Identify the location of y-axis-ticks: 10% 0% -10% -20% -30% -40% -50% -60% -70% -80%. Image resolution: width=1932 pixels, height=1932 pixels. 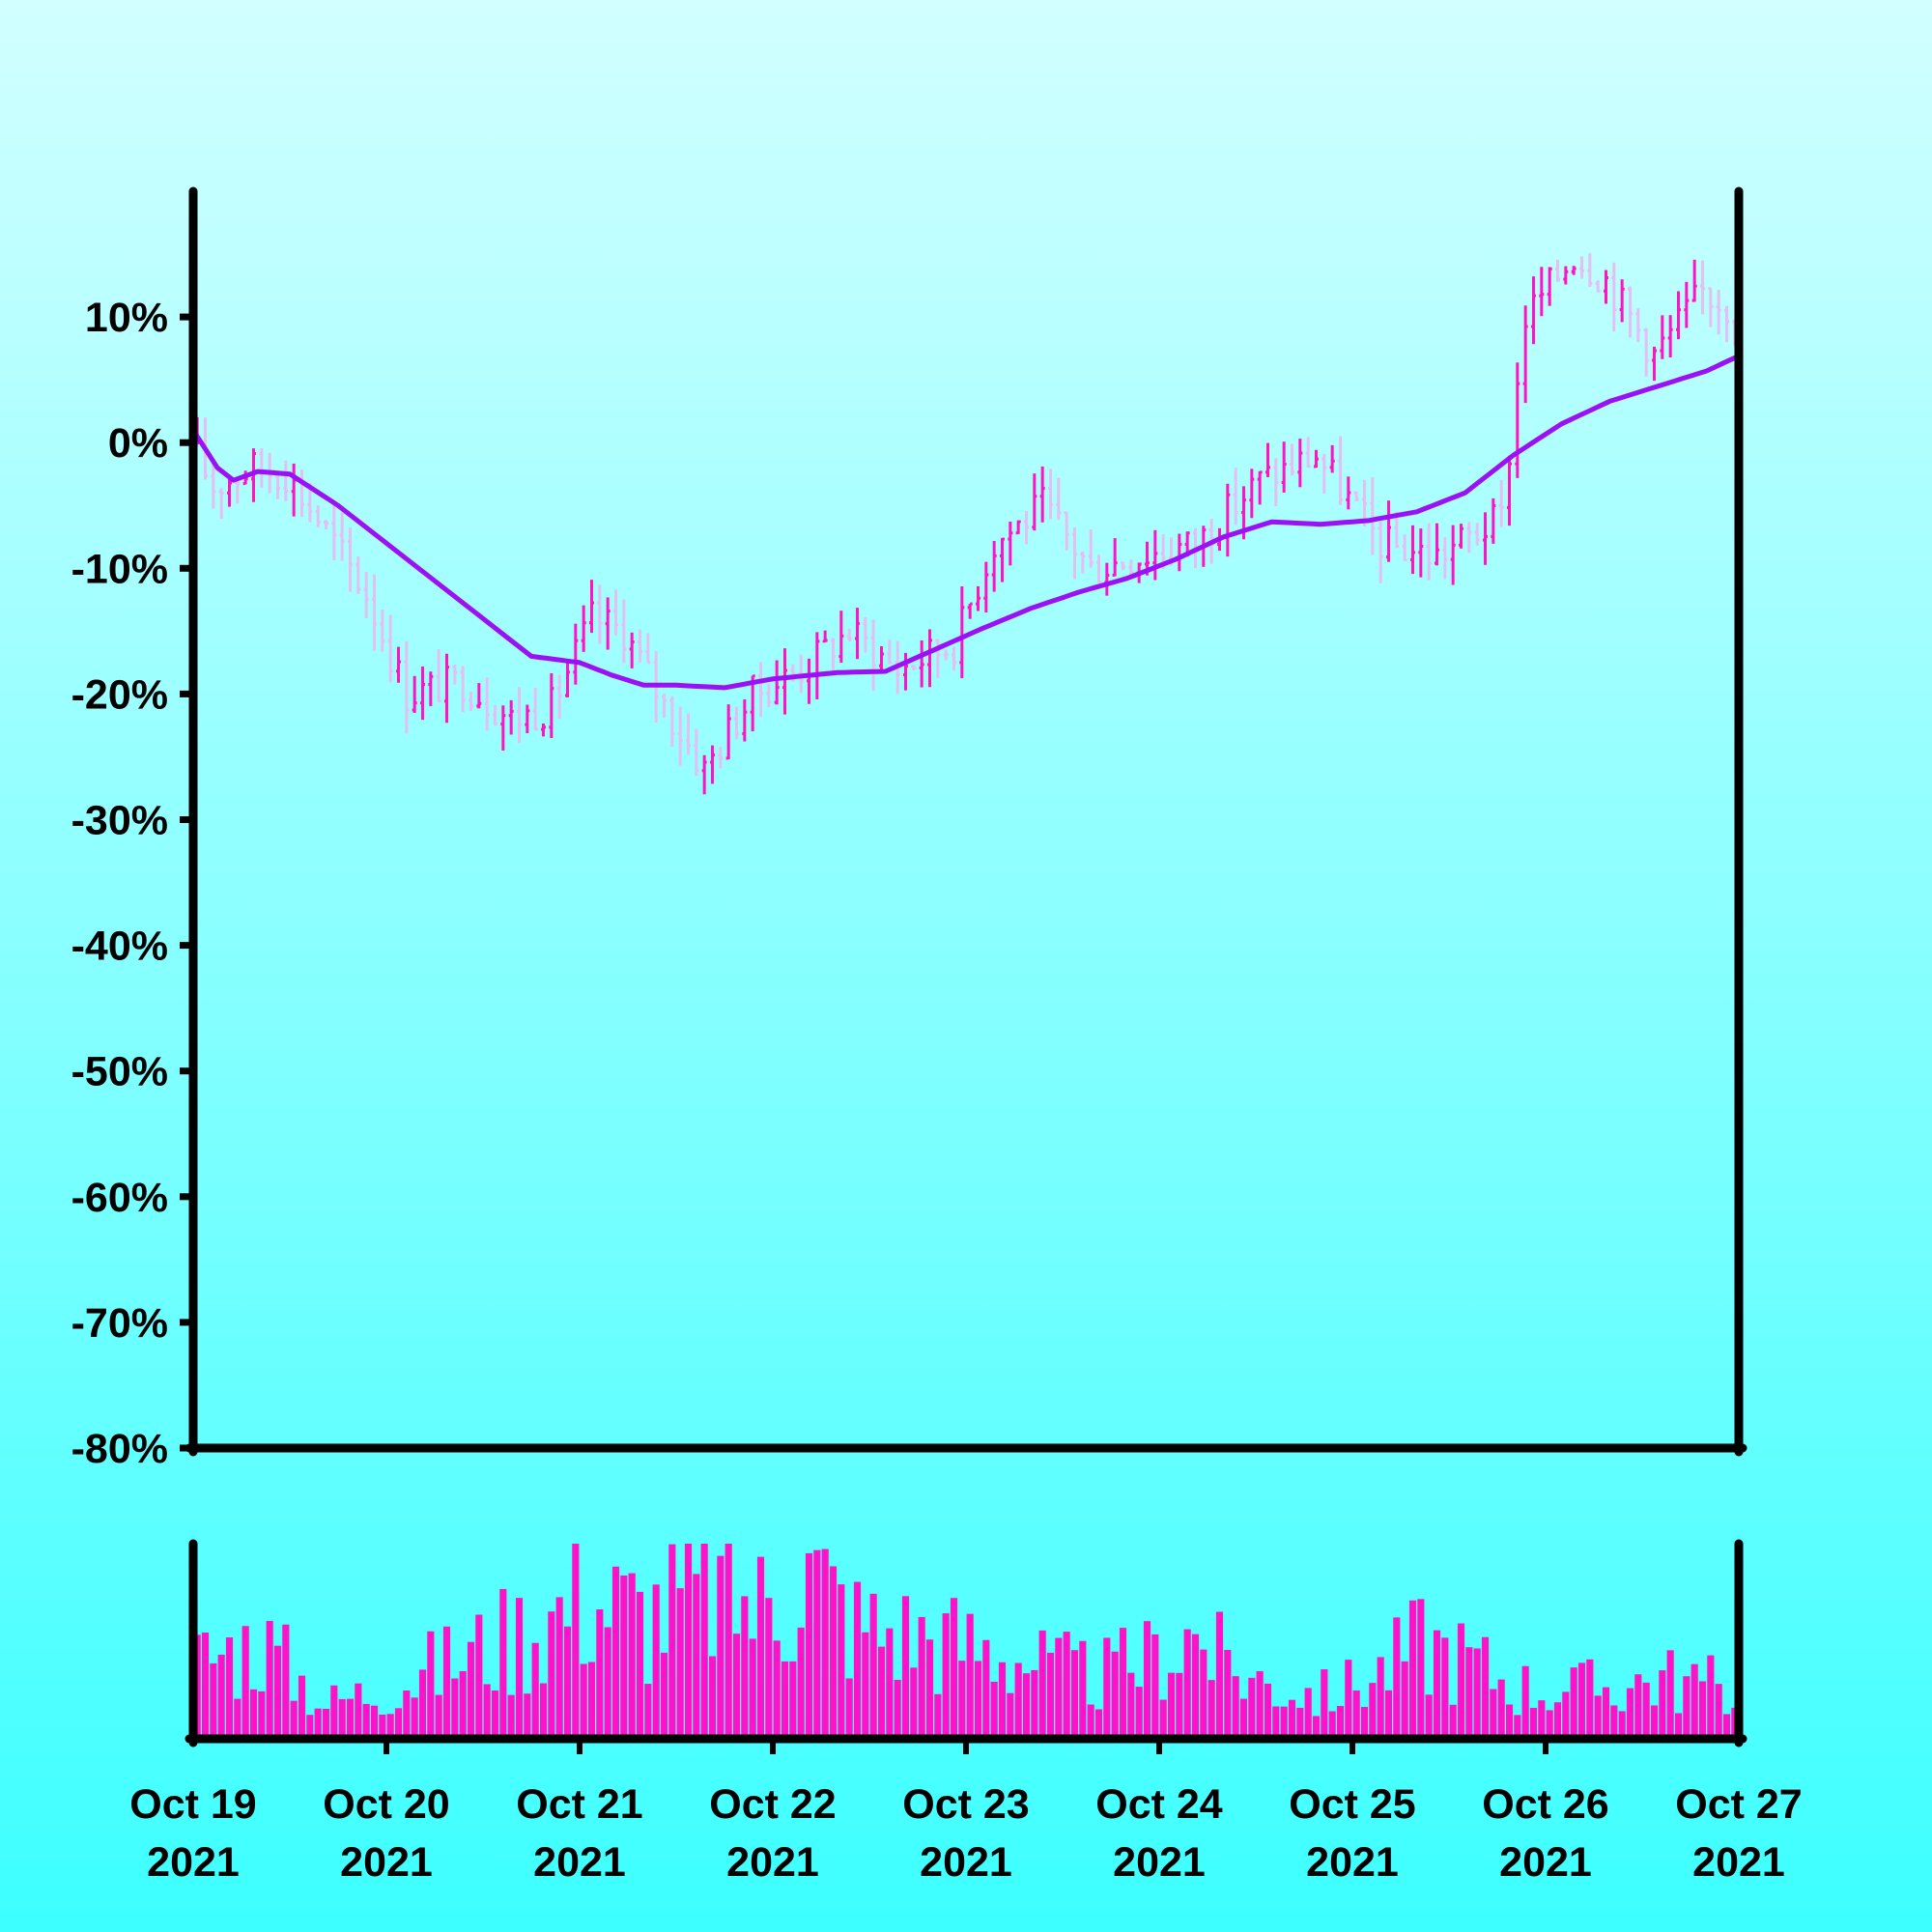
(132, 883).